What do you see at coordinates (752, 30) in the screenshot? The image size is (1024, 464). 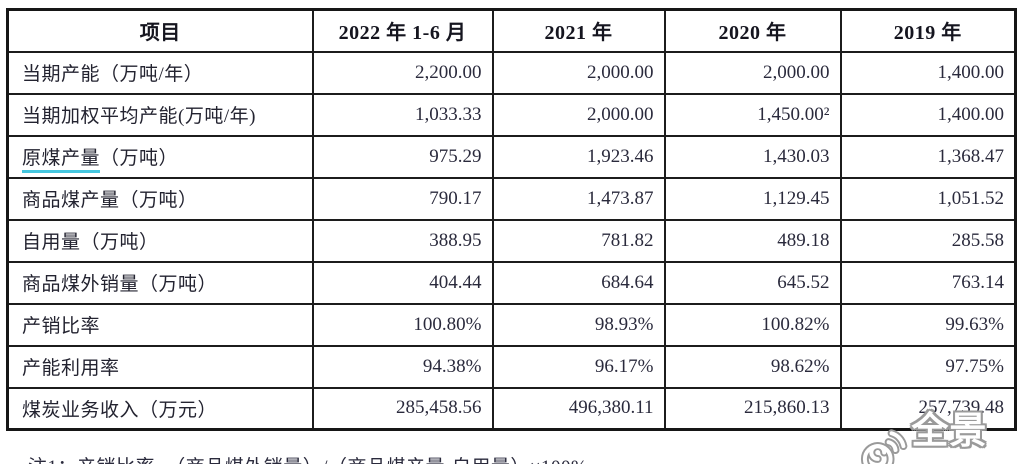 I see `column-header: 2020 年` at bounding box center [752, 30].